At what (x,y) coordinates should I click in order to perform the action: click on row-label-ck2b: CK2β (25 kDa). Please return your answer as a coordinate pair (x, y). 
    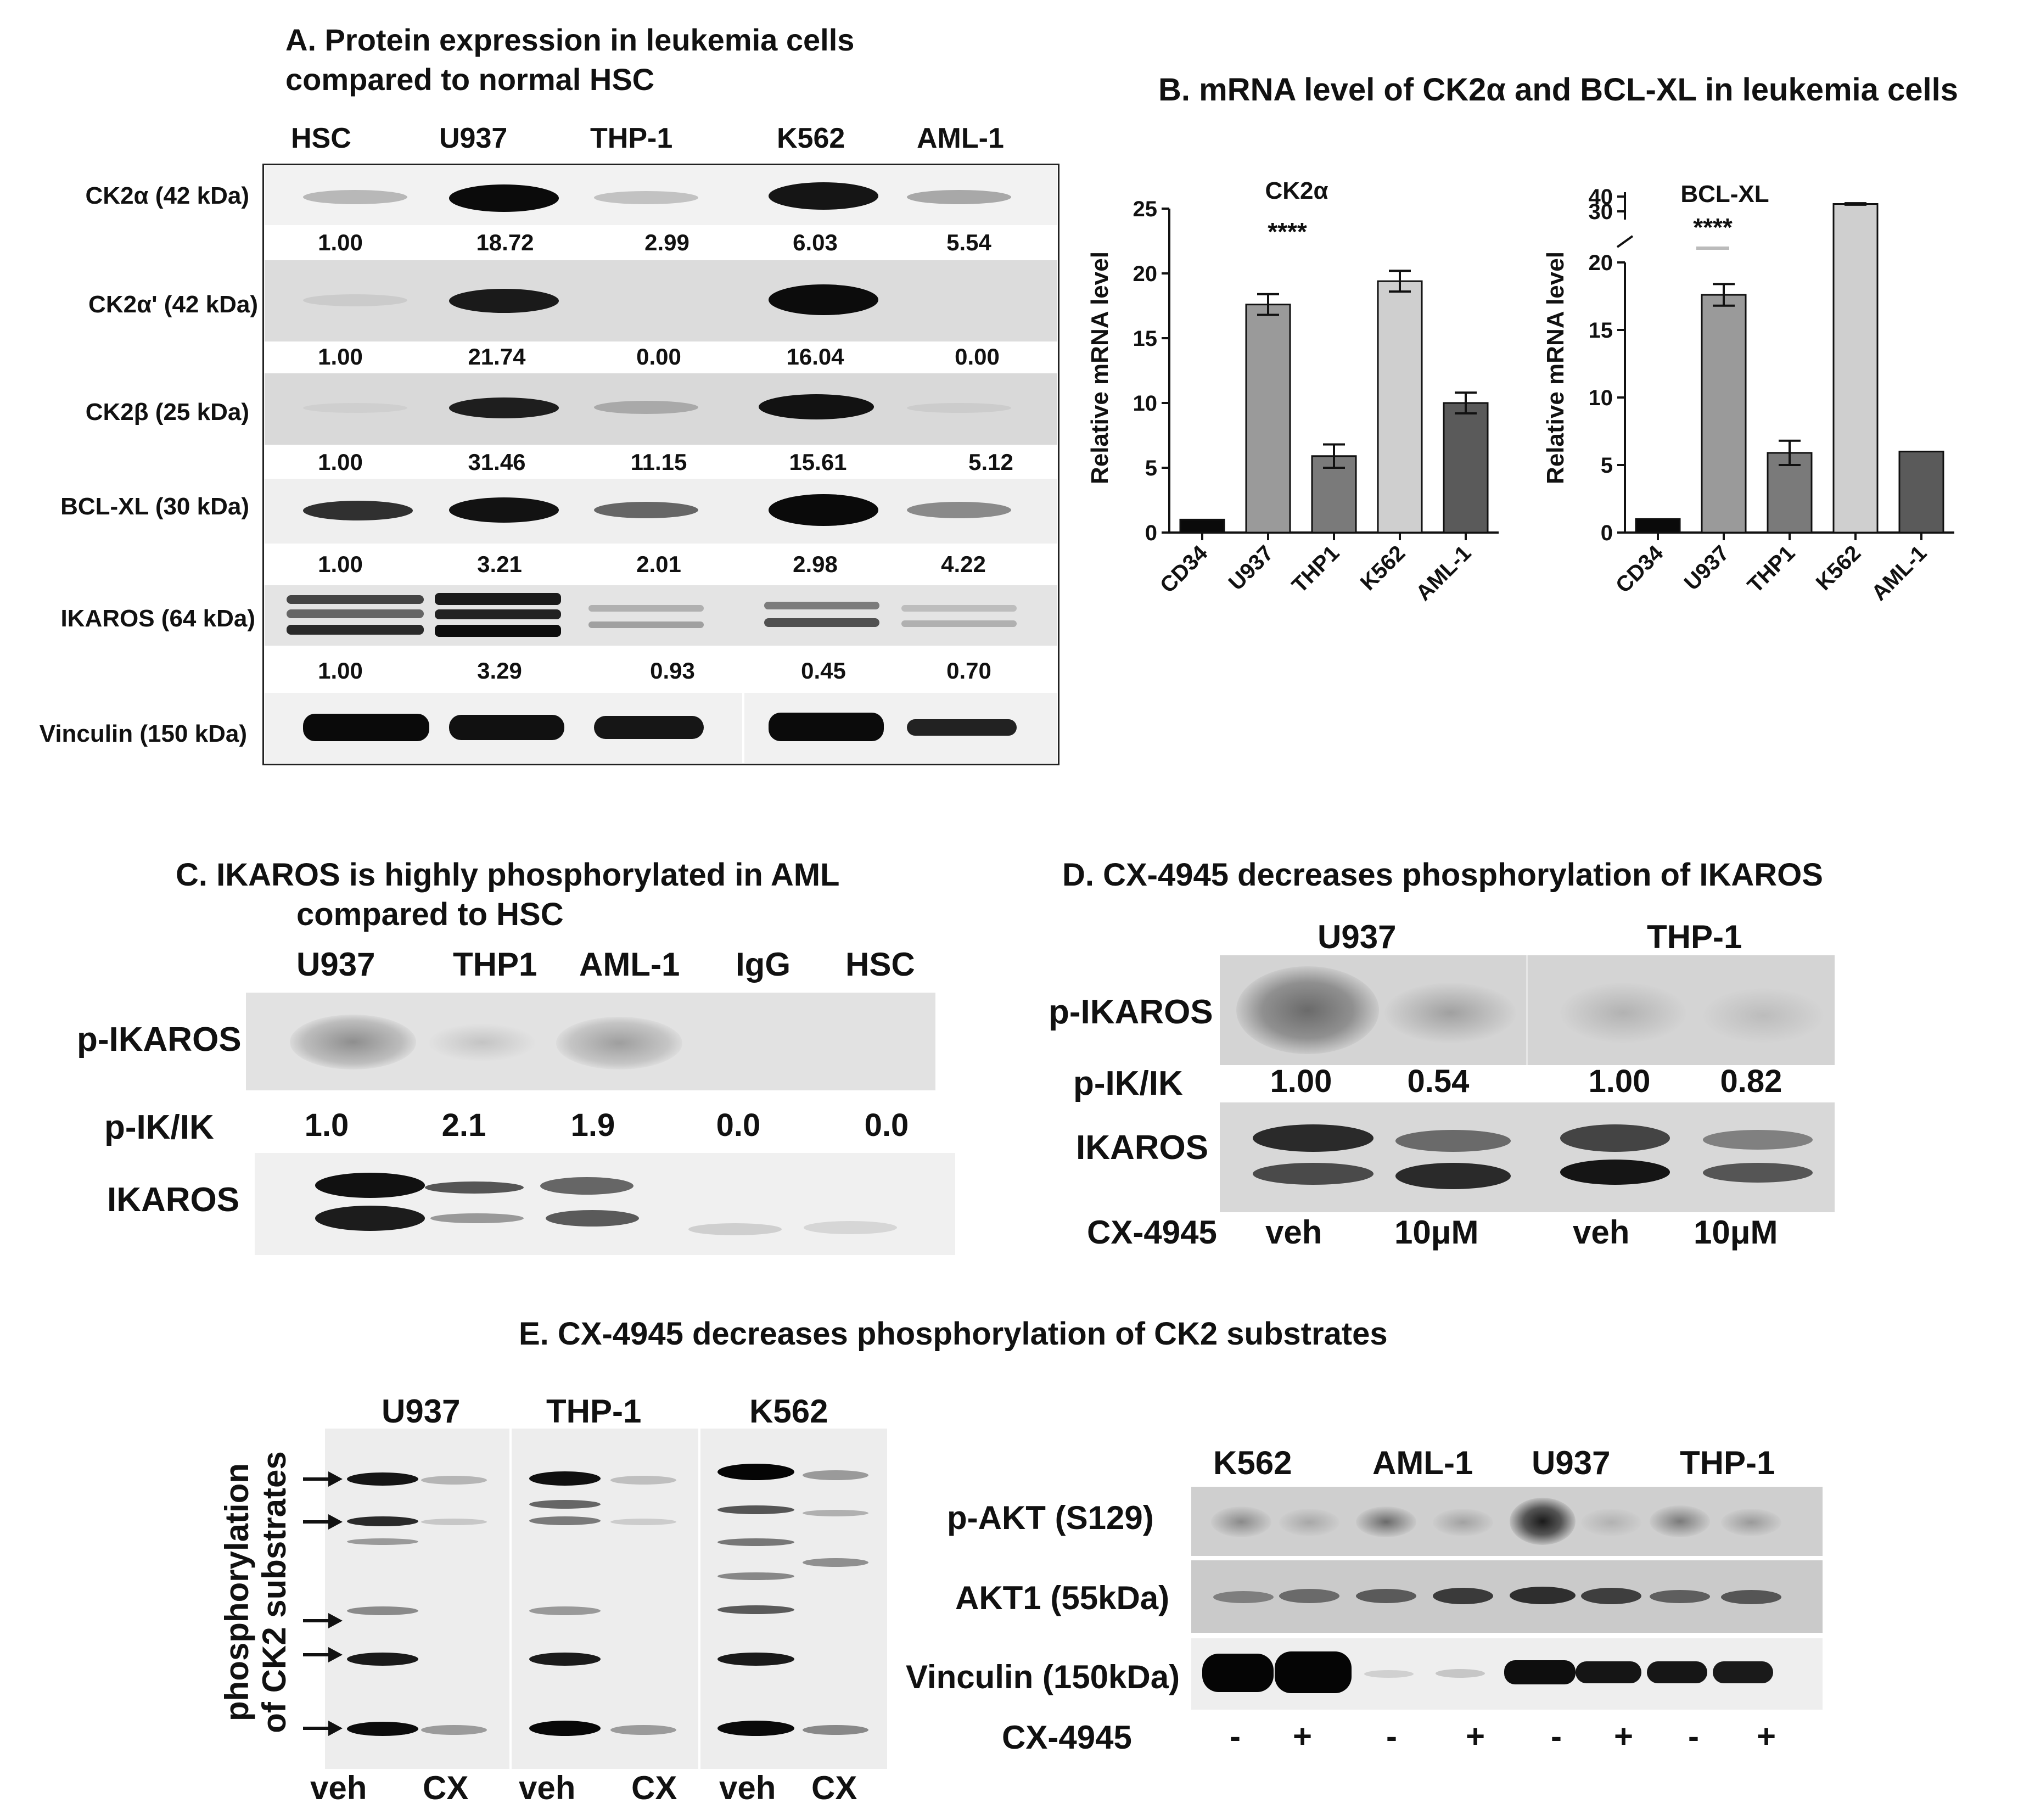
    Looking at the image, I should click on (167, 412).